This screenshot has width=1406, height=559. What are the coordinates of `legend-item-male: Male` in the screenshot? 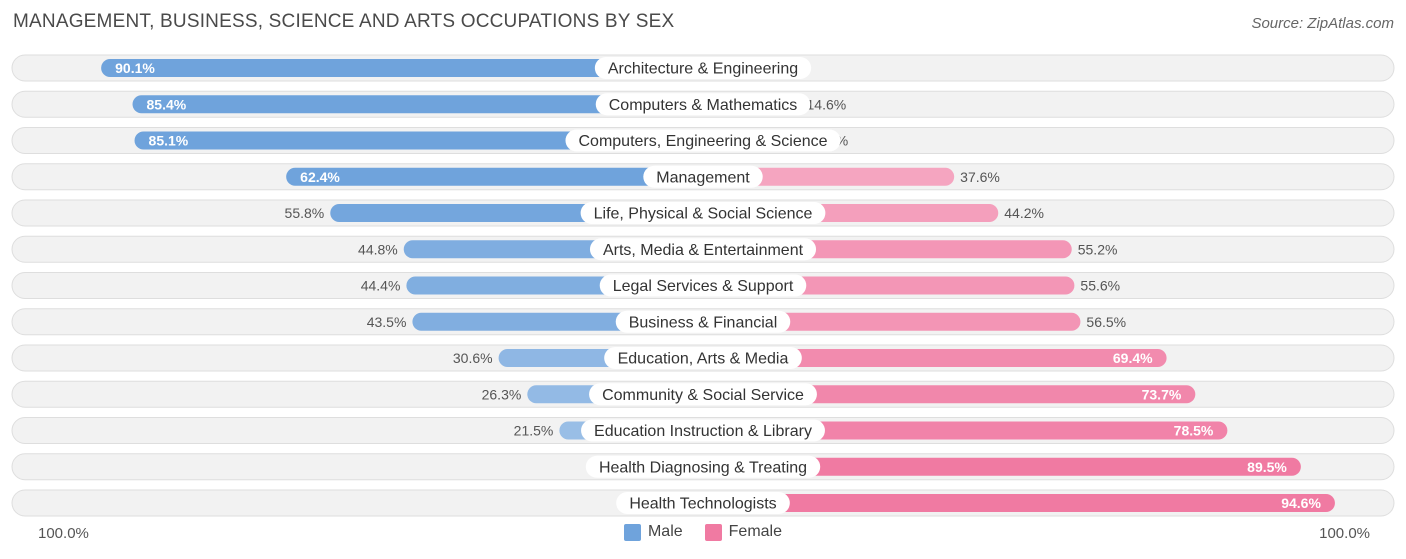 It's located at (653, 532).